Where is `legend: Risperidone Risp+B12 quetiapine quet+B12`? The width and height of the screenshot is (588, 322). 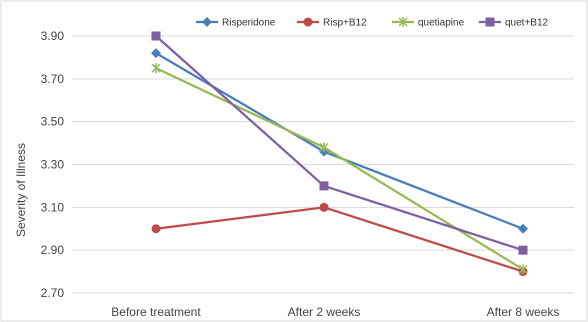 legend: Risperidone Risp+B12 quetiapine quet+B12 is located at coordinates (372, 23).